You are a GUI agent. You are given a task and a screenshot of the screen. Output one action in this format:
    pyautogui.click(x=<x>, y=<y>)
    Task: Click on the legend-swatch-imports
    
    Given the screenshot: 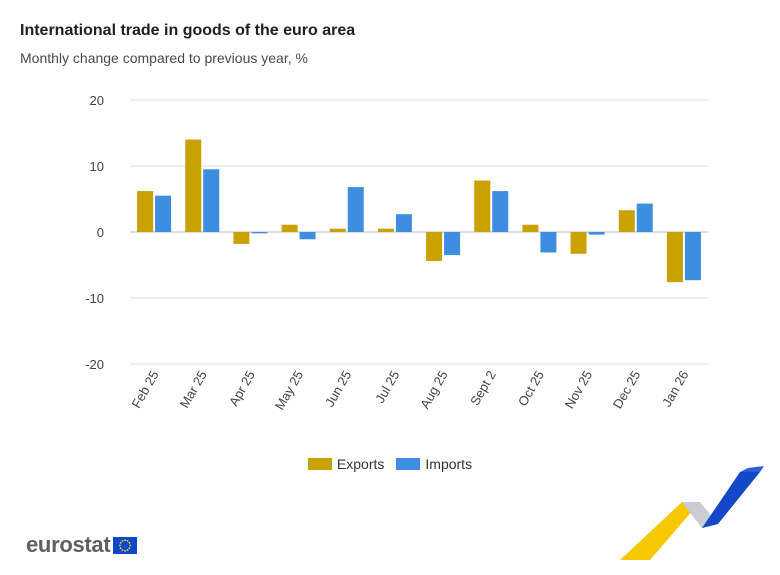 What is the action you would take?
    pyautogui.click(x=408, y=464)
    